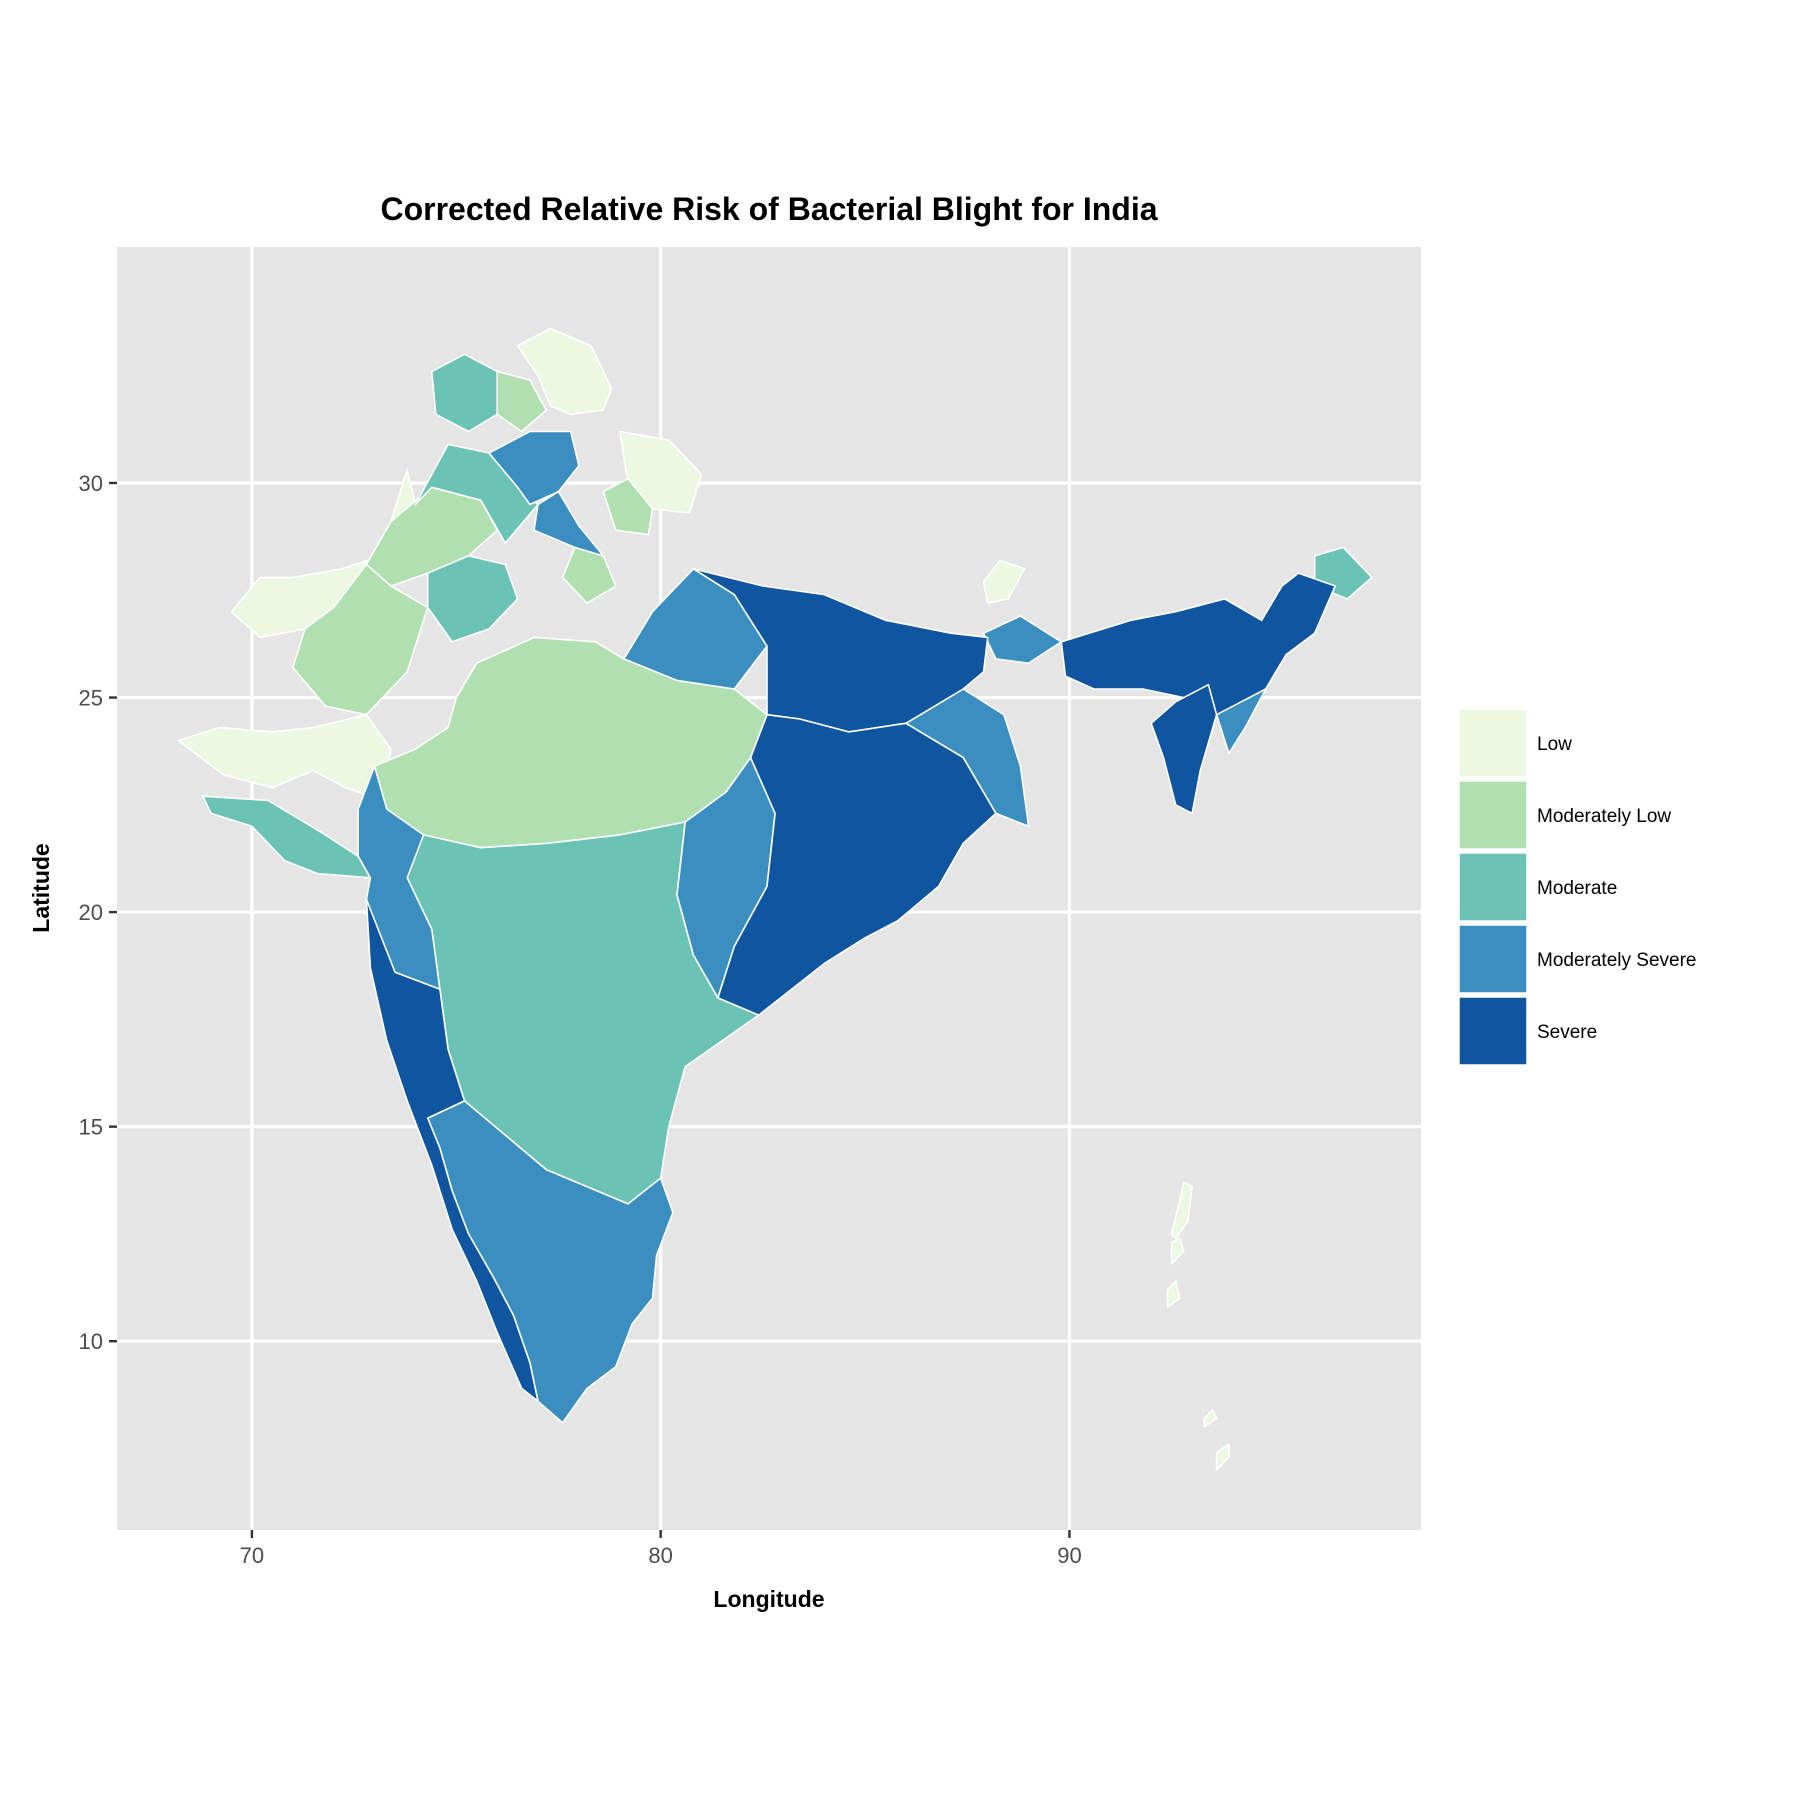 The image size is (1800, 1800). I want to click on legend-label: Moderately Severe, so click(1616, 960).